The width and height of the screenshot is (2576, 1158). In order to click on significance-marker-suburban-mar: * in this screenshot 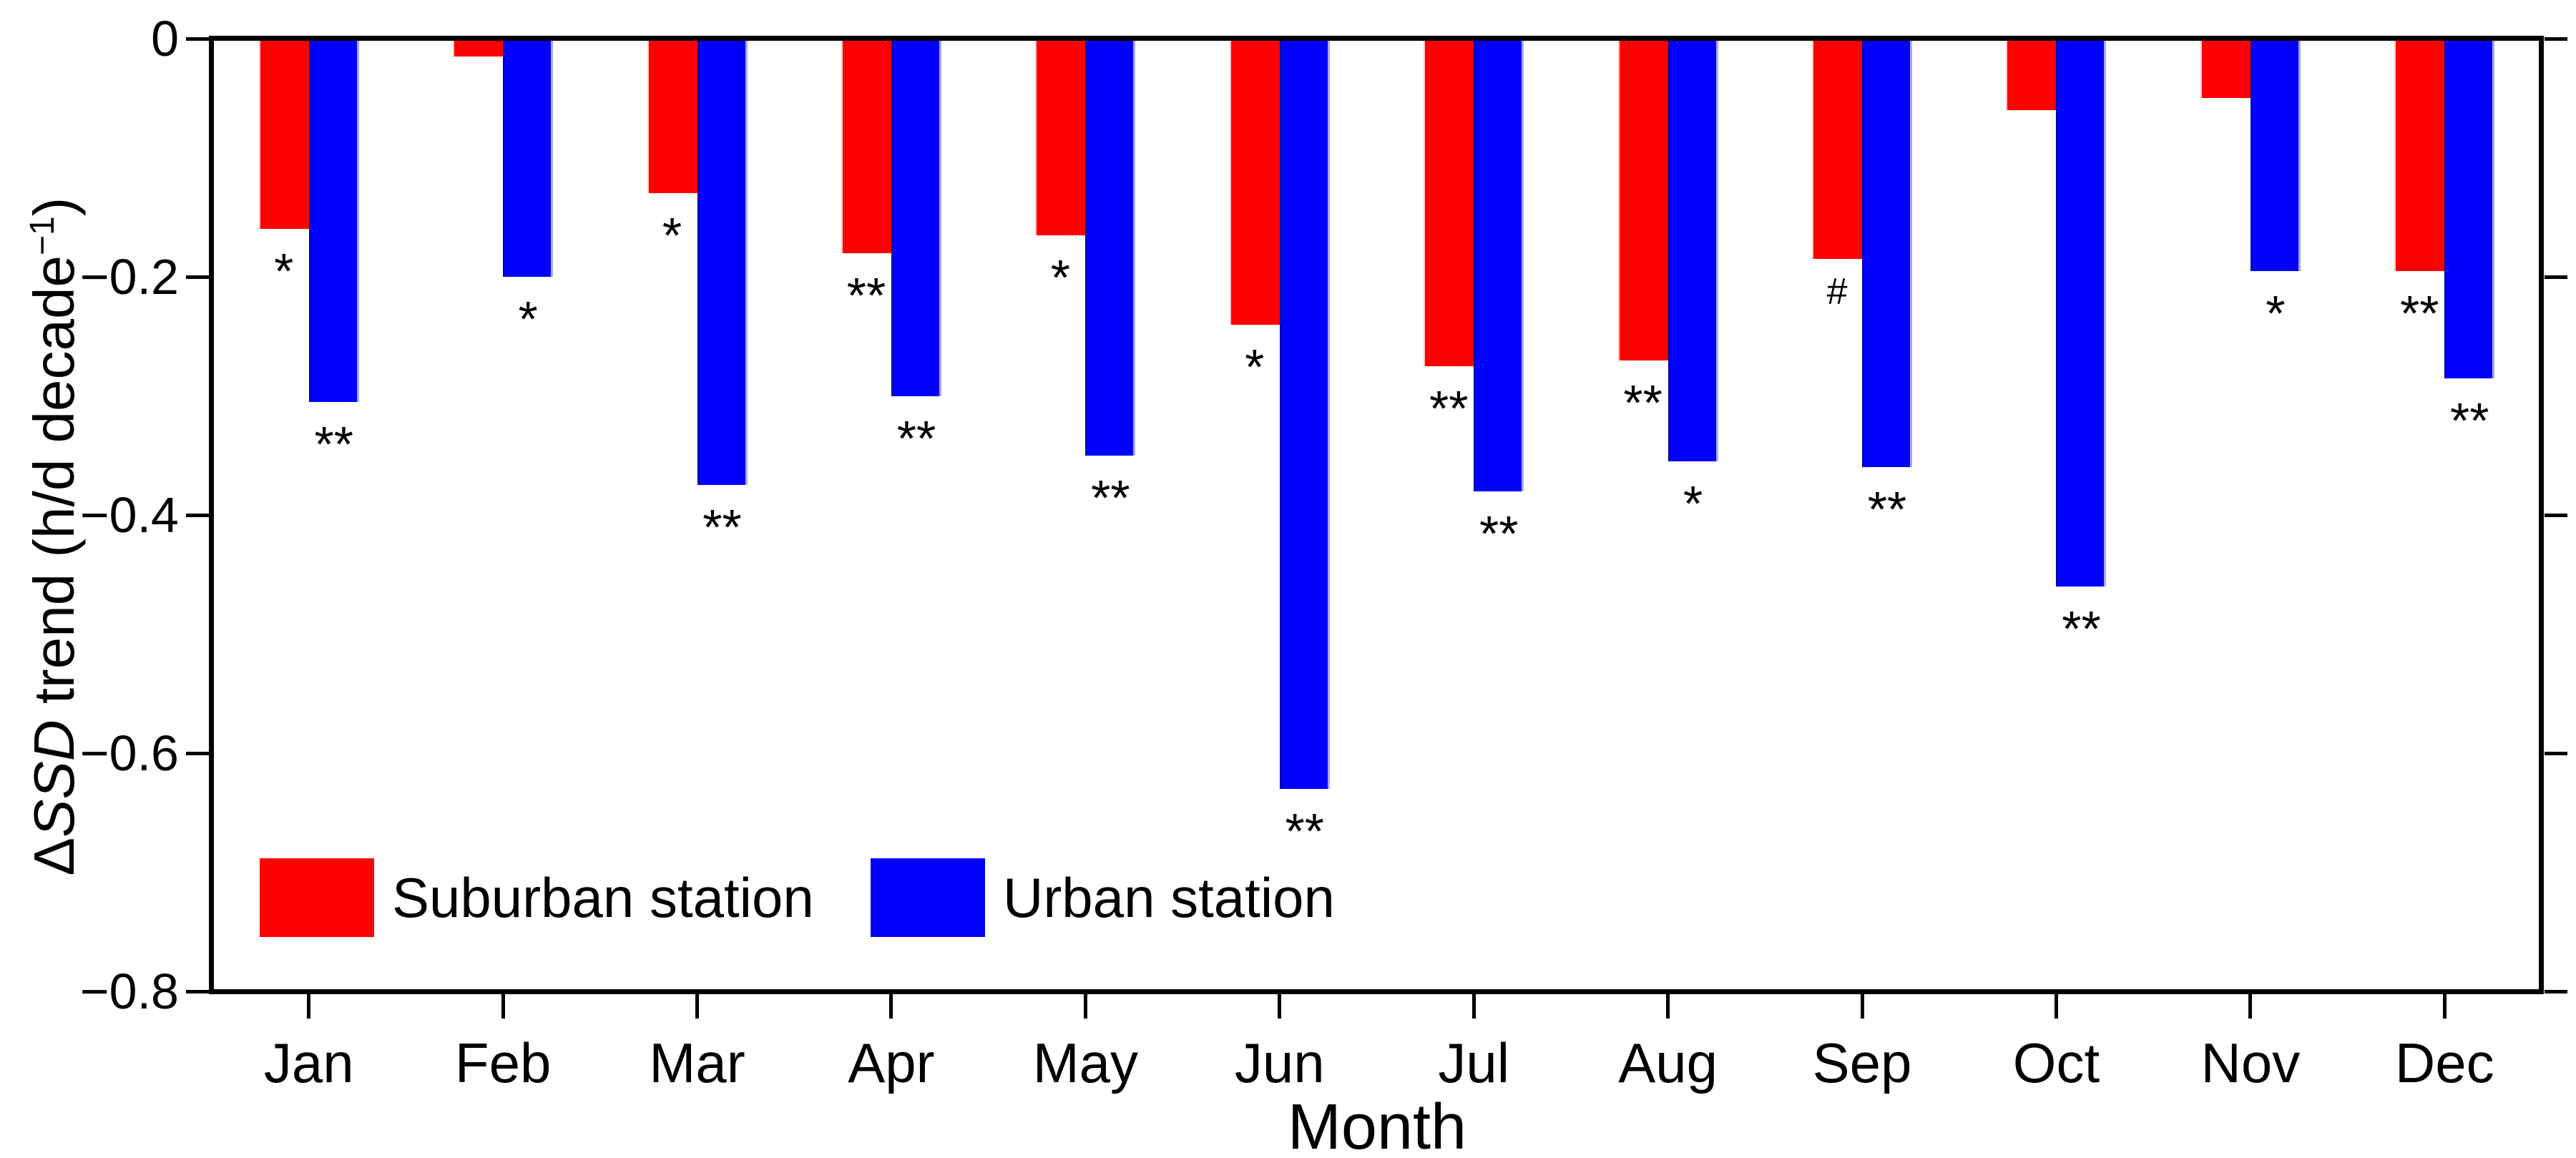, I will do `click(672, 235)`.